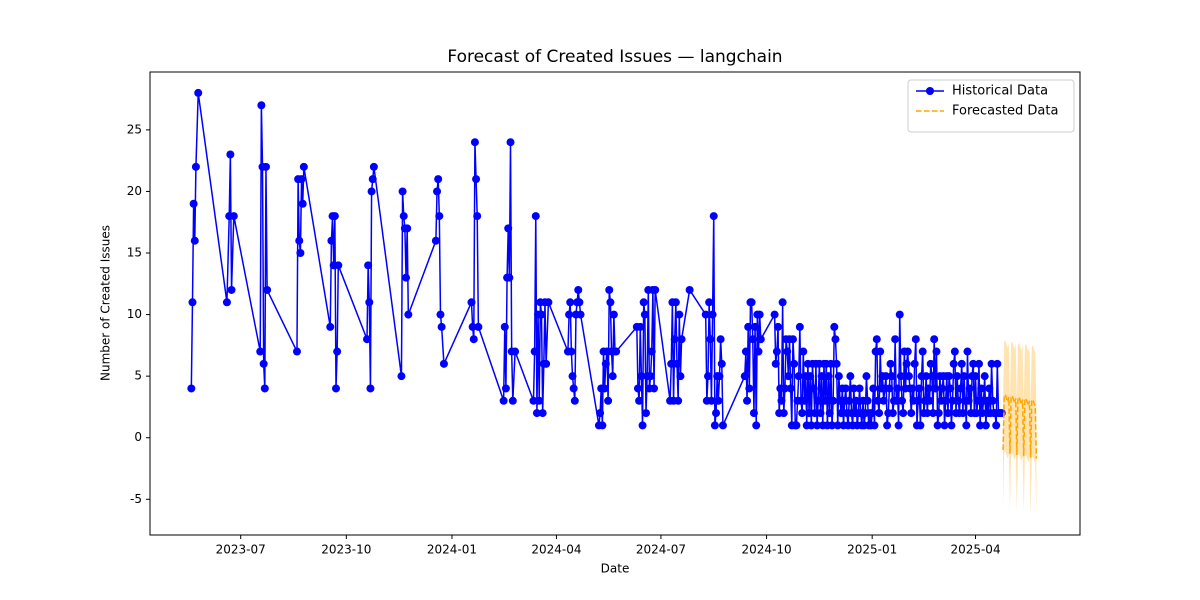  Describe the element at coordinates (872, 550) in the screenshot. I see `x-tick-label: 2025-01` at that location.